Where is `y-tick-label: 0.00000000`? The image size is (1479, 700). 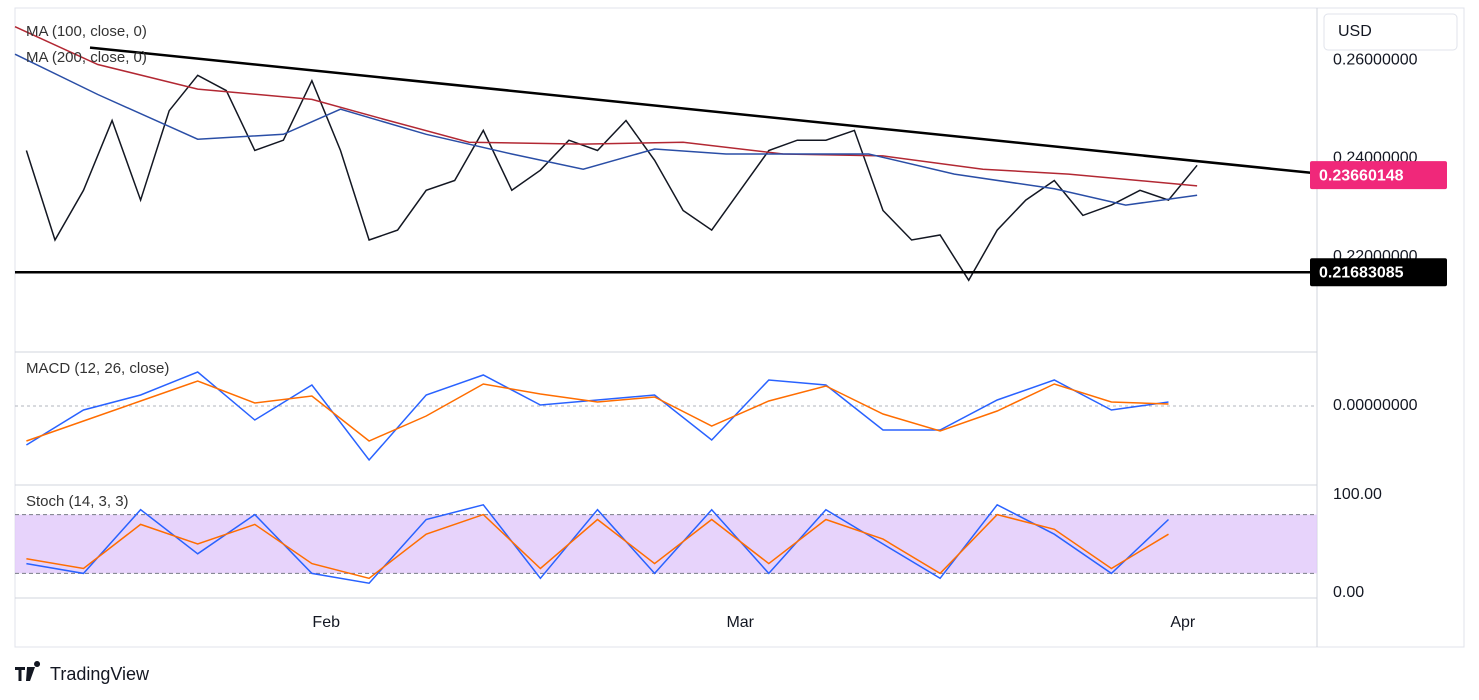
y-tick-label: 0.00000000 is located at coordinates (1375, 405).